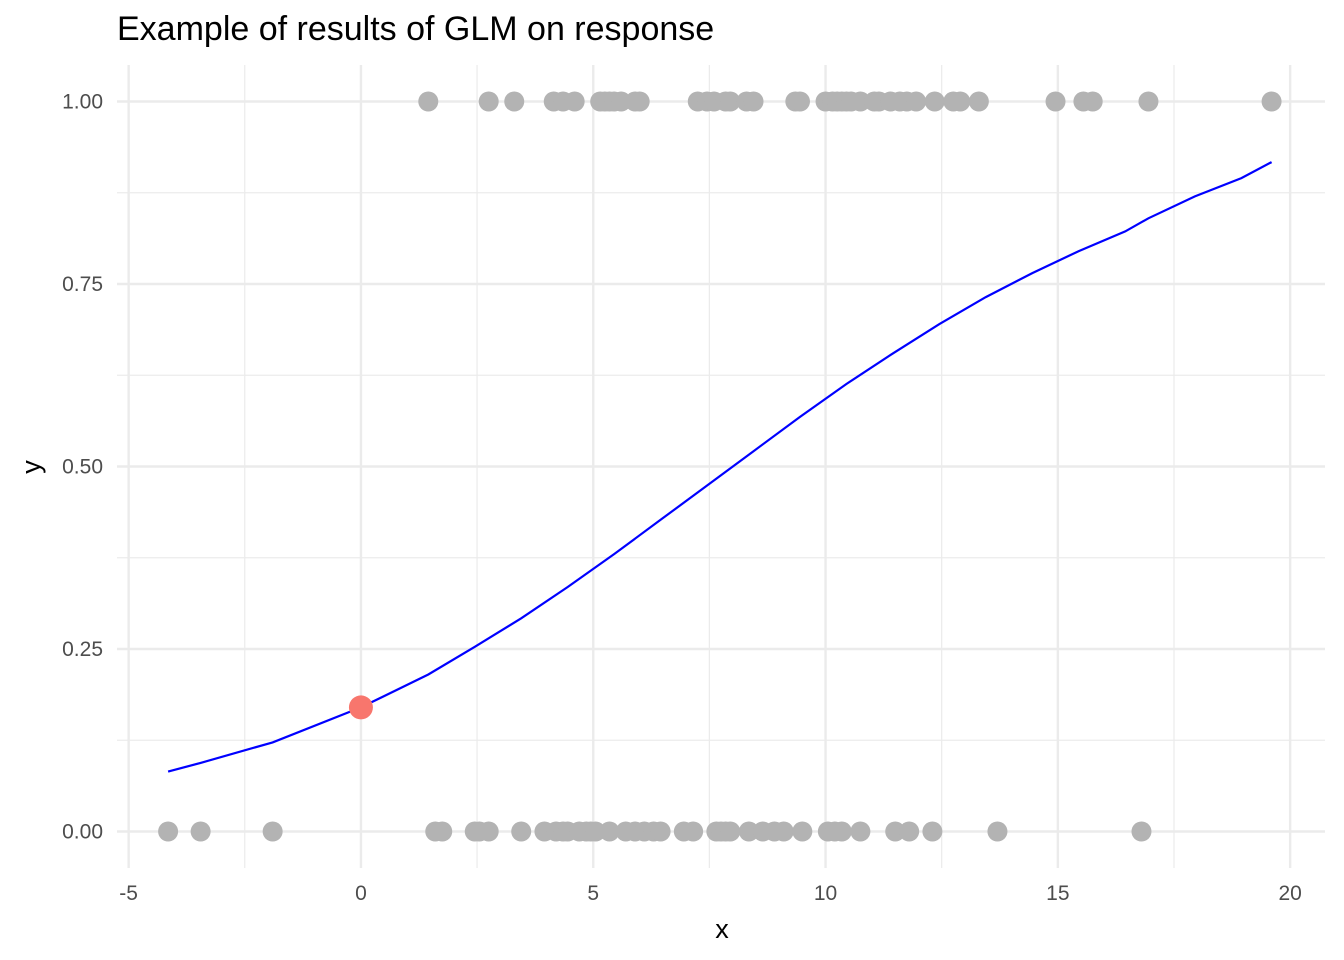 This screenshot has height=960, width=1344. Describe the element at coordinates (361, 893) in the screenshot. I see `x-tick-label: 0` at that location.